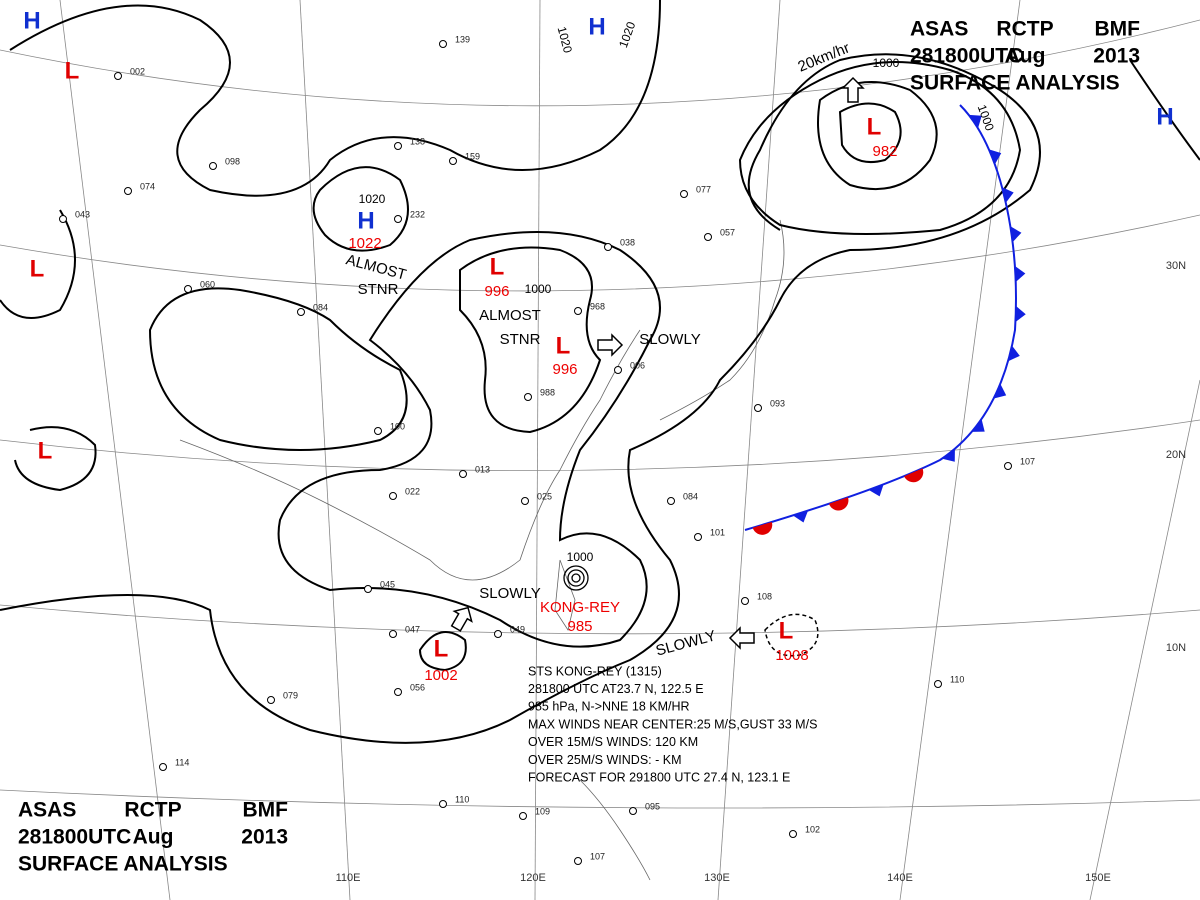 This screenshot has width=1200, height=900. Describe the element at coordinates (232, 161) in the screenshot. I see `station-value: 098` at that location.